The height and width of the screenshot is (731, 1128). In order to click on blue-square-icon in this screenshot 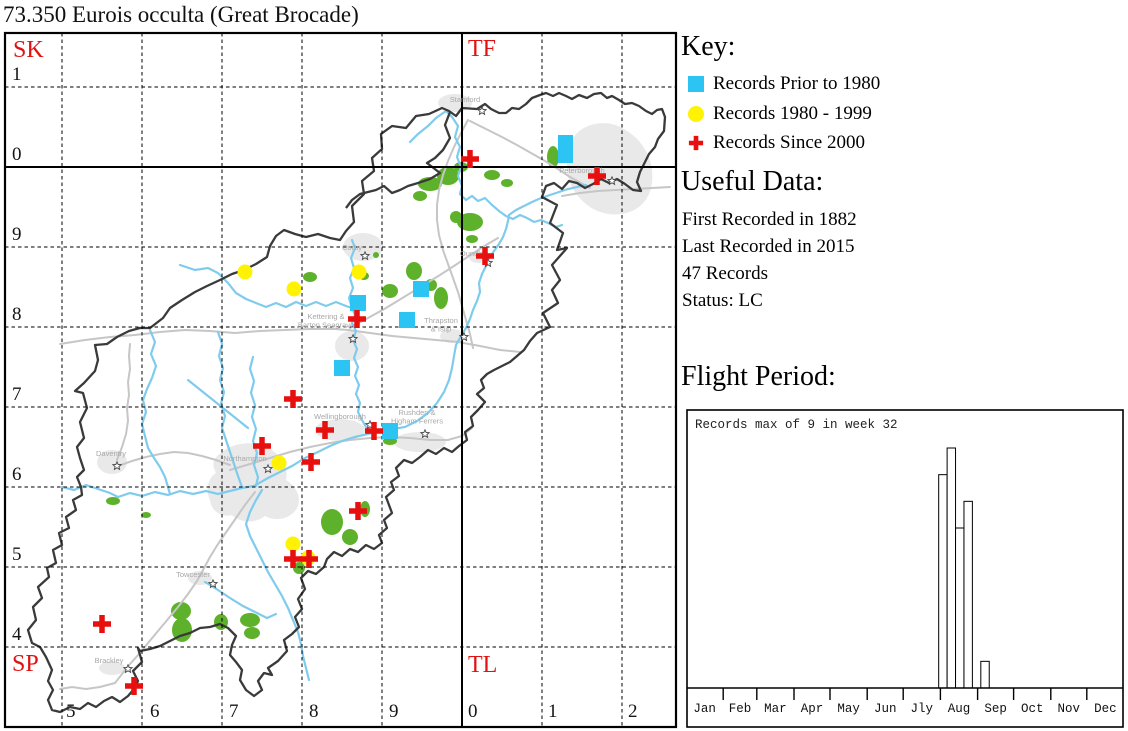, I will do `click(696, 84)`.